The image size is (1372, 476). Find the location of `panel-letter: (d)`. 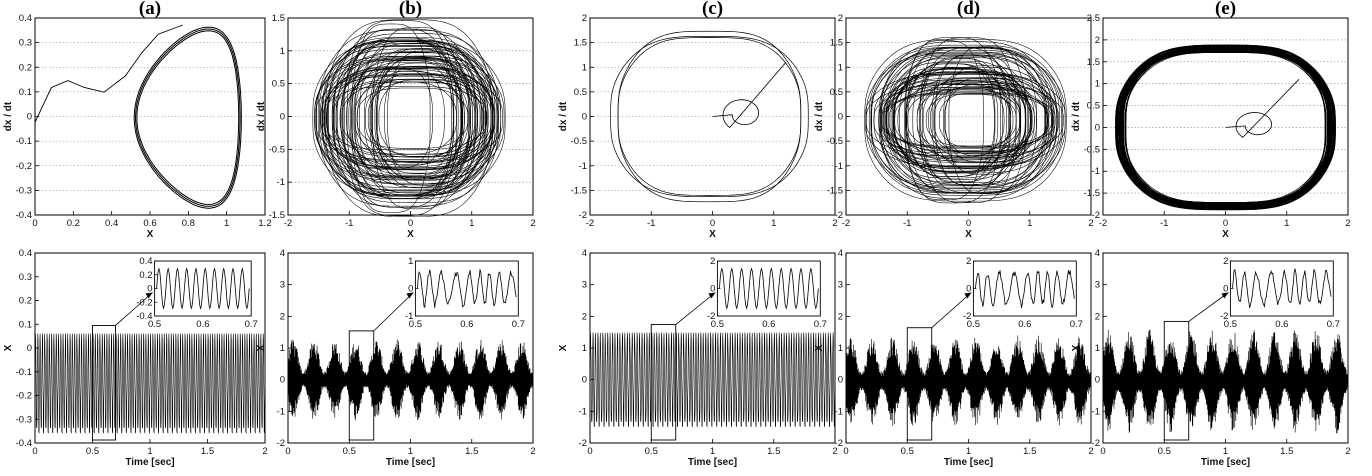

panel-letter: (d) is located at coordinates (968, 9).